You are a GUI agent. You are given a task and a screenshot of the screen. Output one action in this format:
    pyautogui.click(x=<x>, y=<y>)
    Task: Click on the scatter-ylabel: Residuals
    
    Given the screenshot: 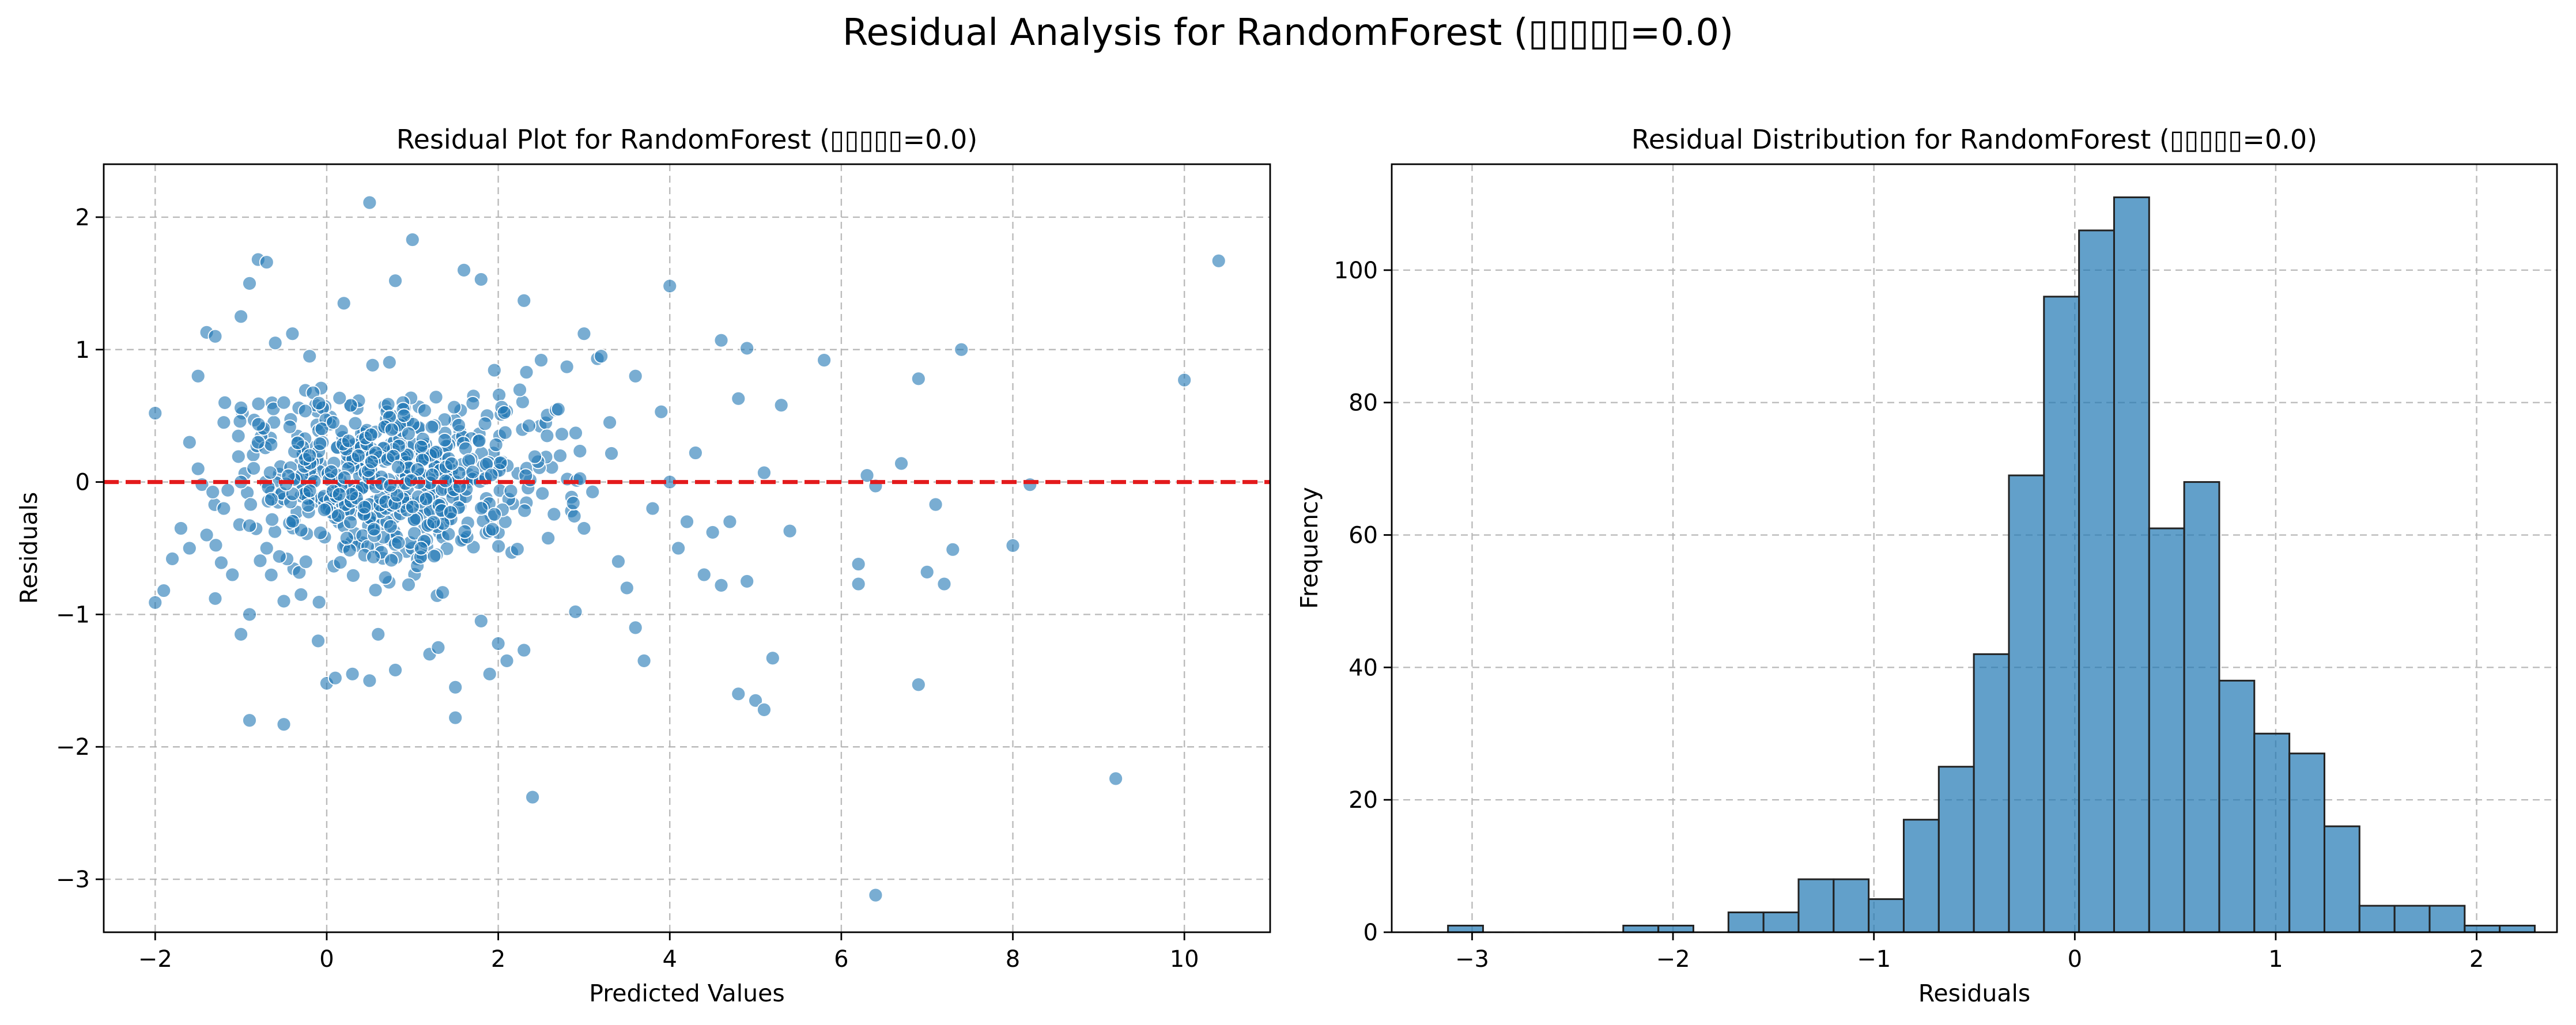 What is the action you would take?
    pyautogui.click(x=29, y=548)
    